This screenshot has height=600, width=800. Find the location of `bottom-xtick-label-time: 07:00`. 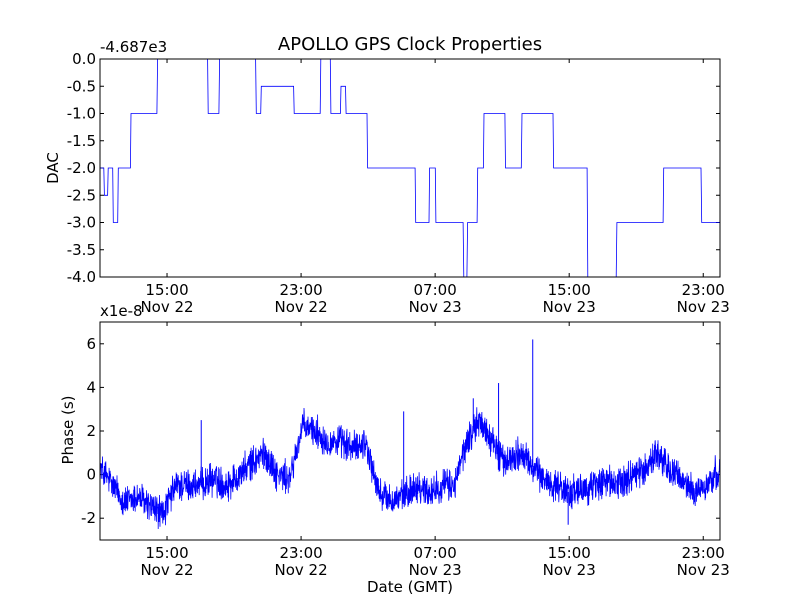

bottom-xtick-label-time: 07:00 is located at coordinates (435, 553).